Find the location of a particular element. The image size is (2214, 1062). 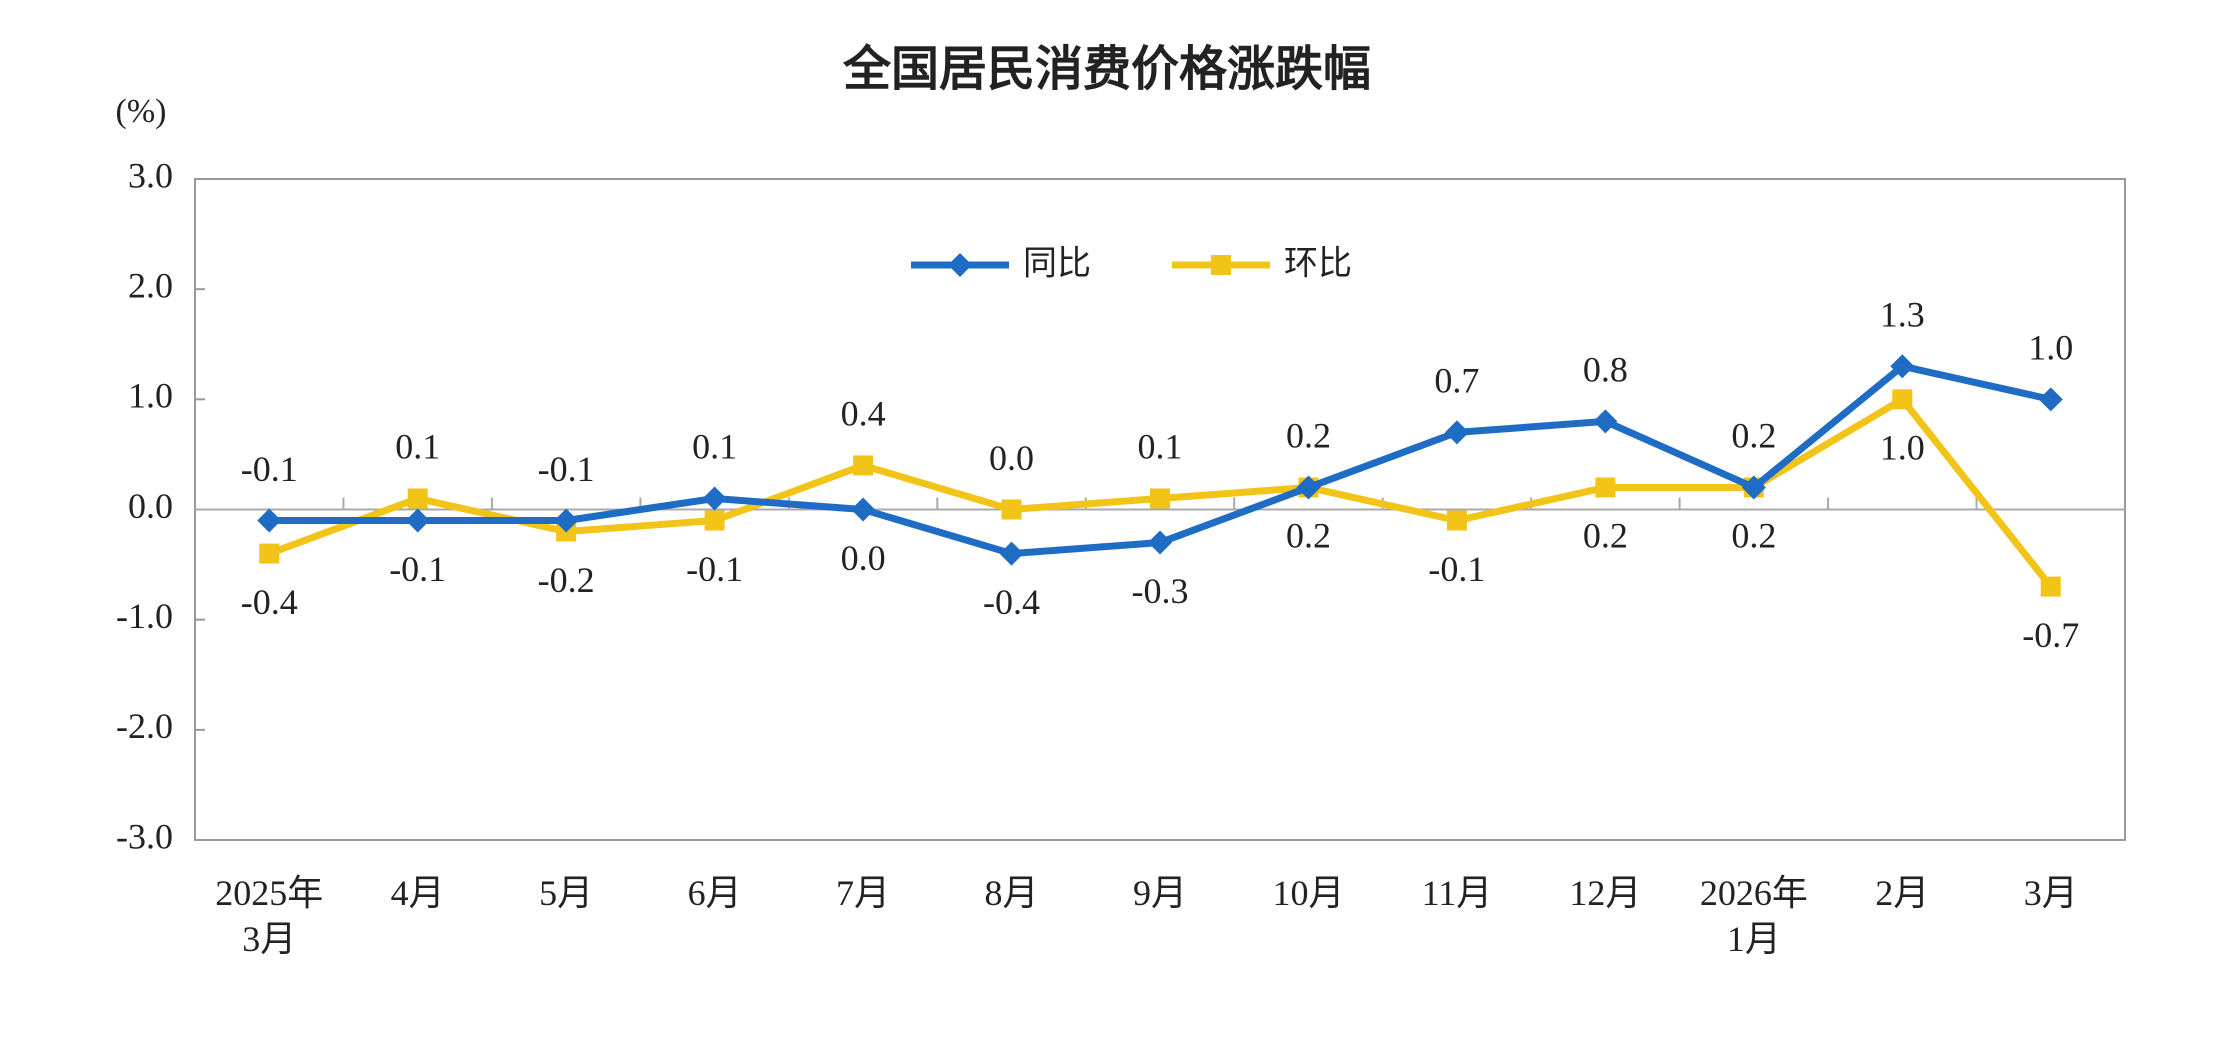

x-tick-label: 11月 is located at coordinates (1457, 893).